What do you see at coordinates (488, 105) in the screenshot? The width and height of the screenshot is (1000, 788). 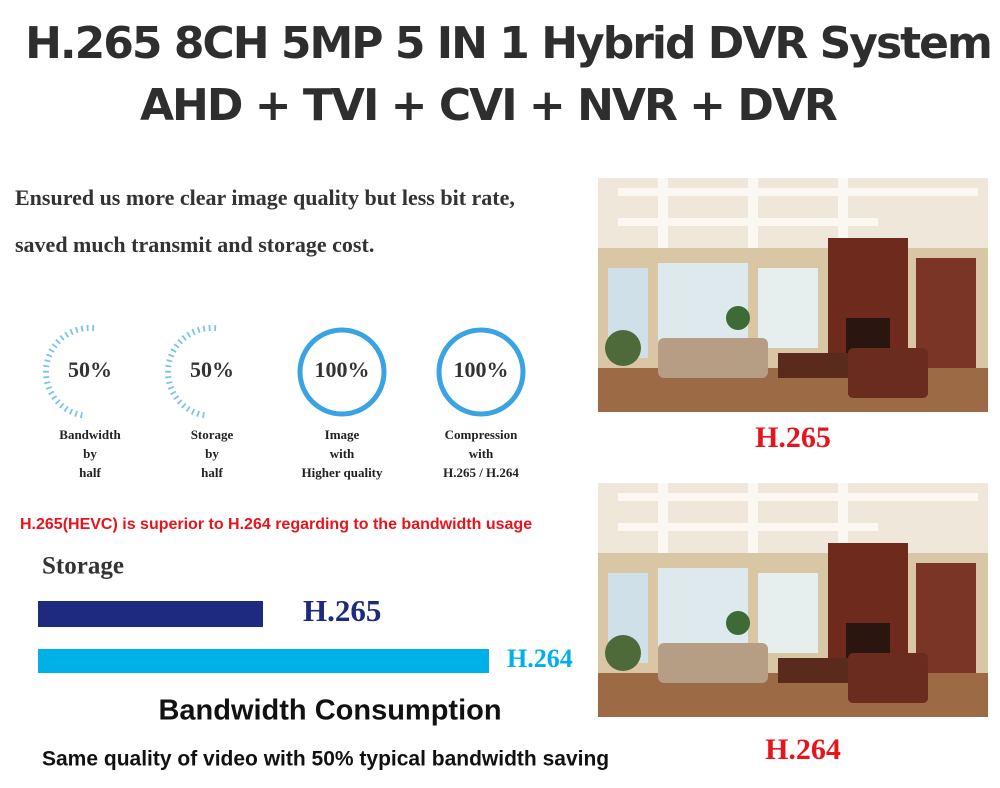 I see `subtitle: AHD + TVI + CVI + NVR + DVR` at bounding box center [488, 105].